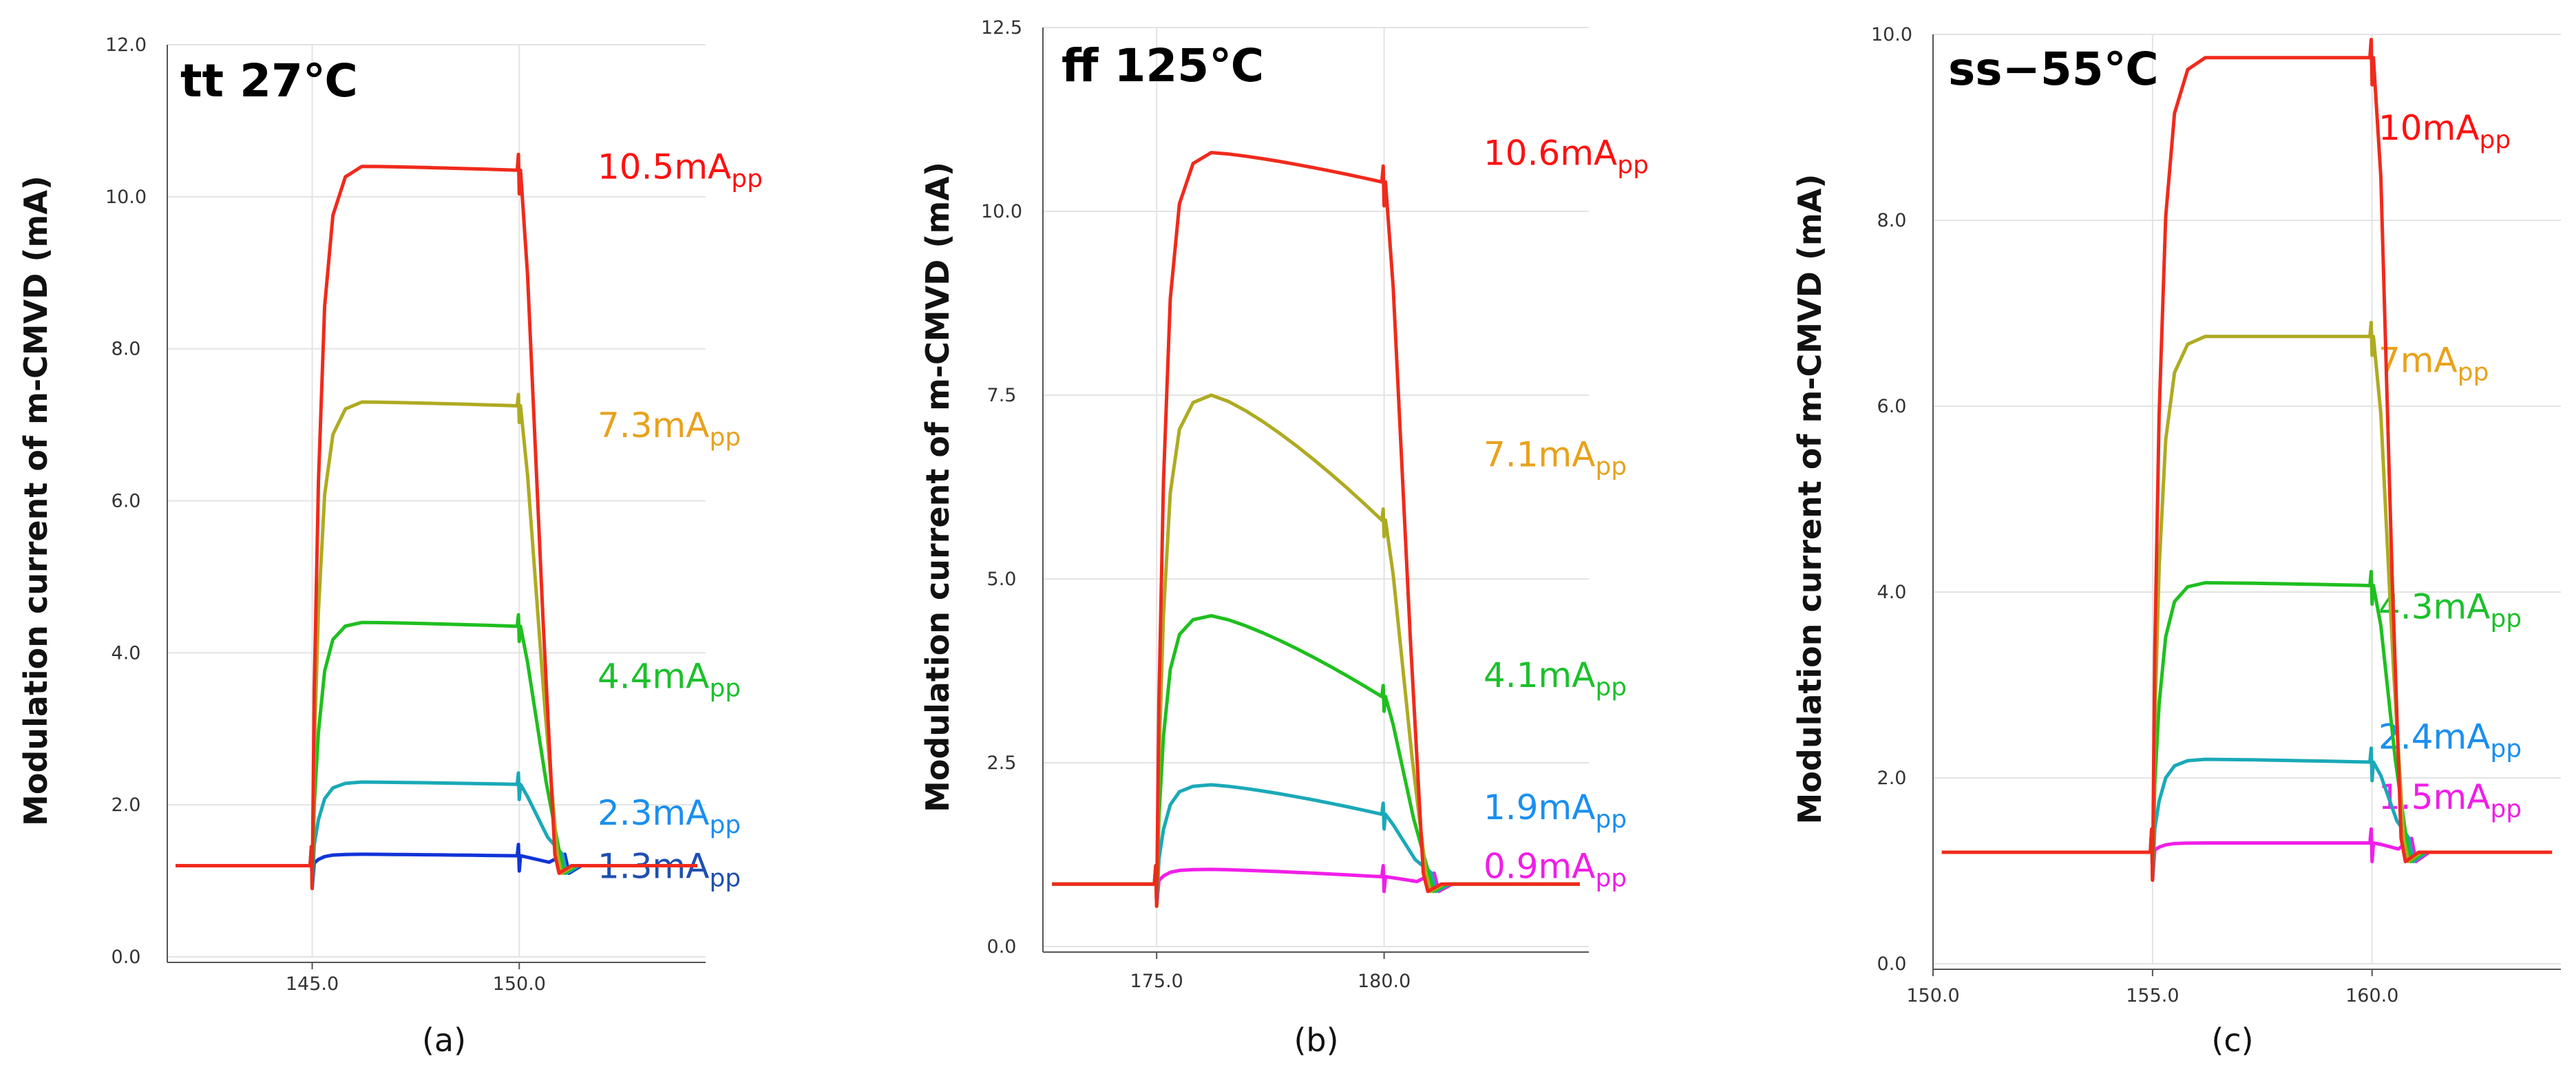 This screenshot has width=2576, height=1087. I want to click on y-tick-label: 12.0, so click(126, 45).